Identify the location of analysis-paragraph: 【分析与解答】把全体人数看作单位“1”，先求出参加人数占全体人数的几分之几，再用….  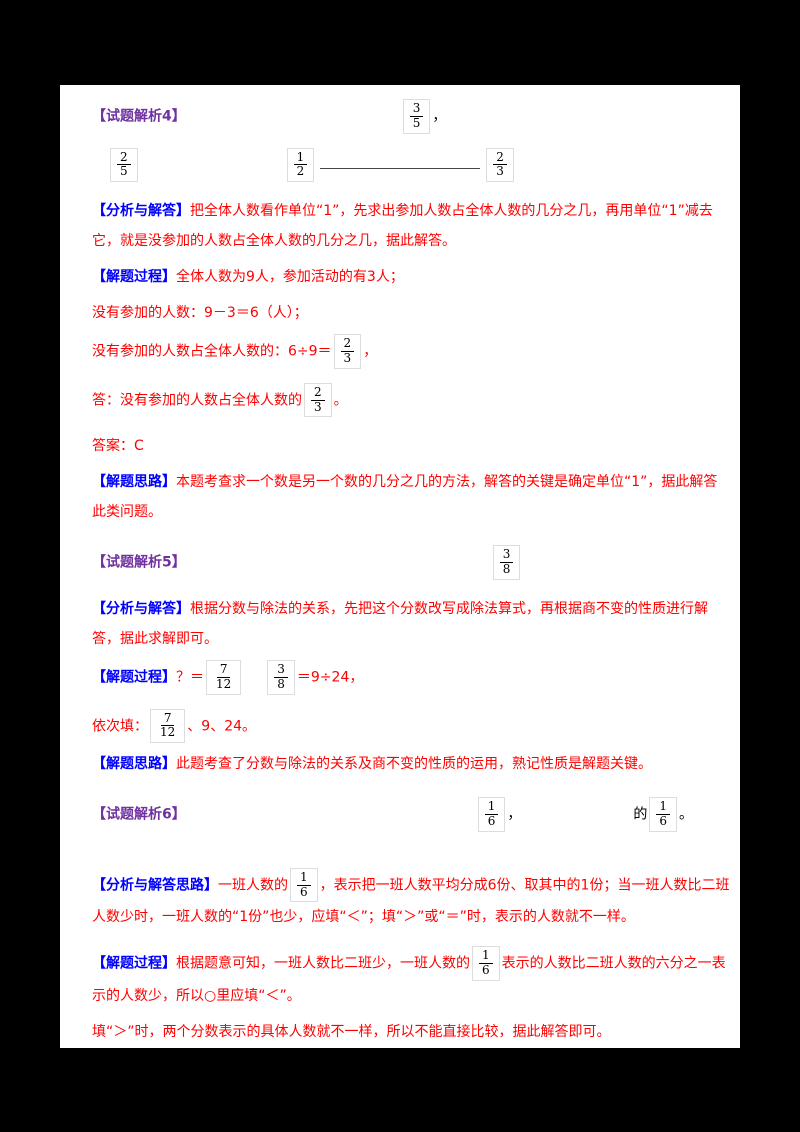
(411, 226).